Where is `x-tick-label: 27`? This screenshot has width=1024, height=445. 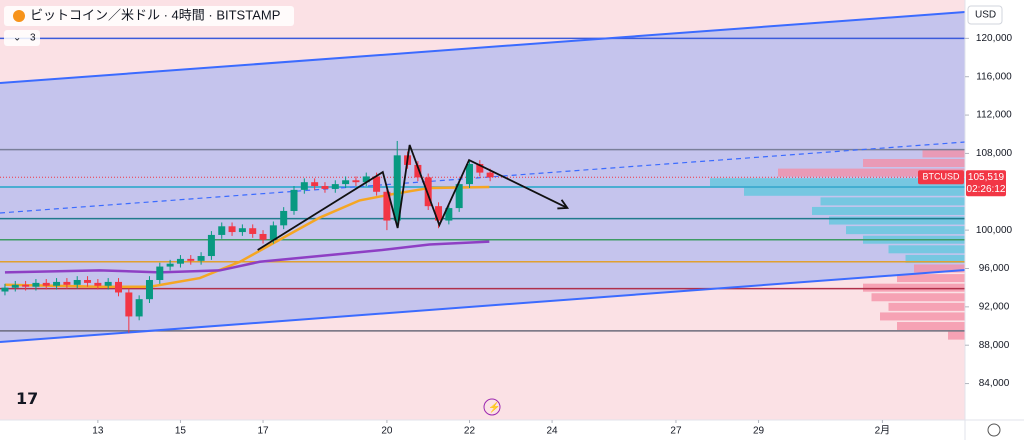
x-tick-label: 27 is located at coordinates (676, 431).